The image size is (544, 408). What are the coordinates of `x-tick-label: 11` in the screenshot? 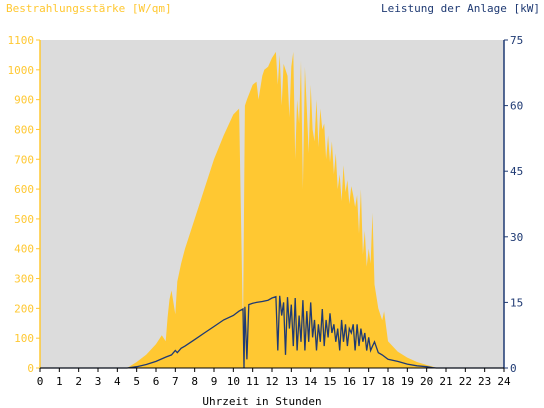 It's located at (252, 381).